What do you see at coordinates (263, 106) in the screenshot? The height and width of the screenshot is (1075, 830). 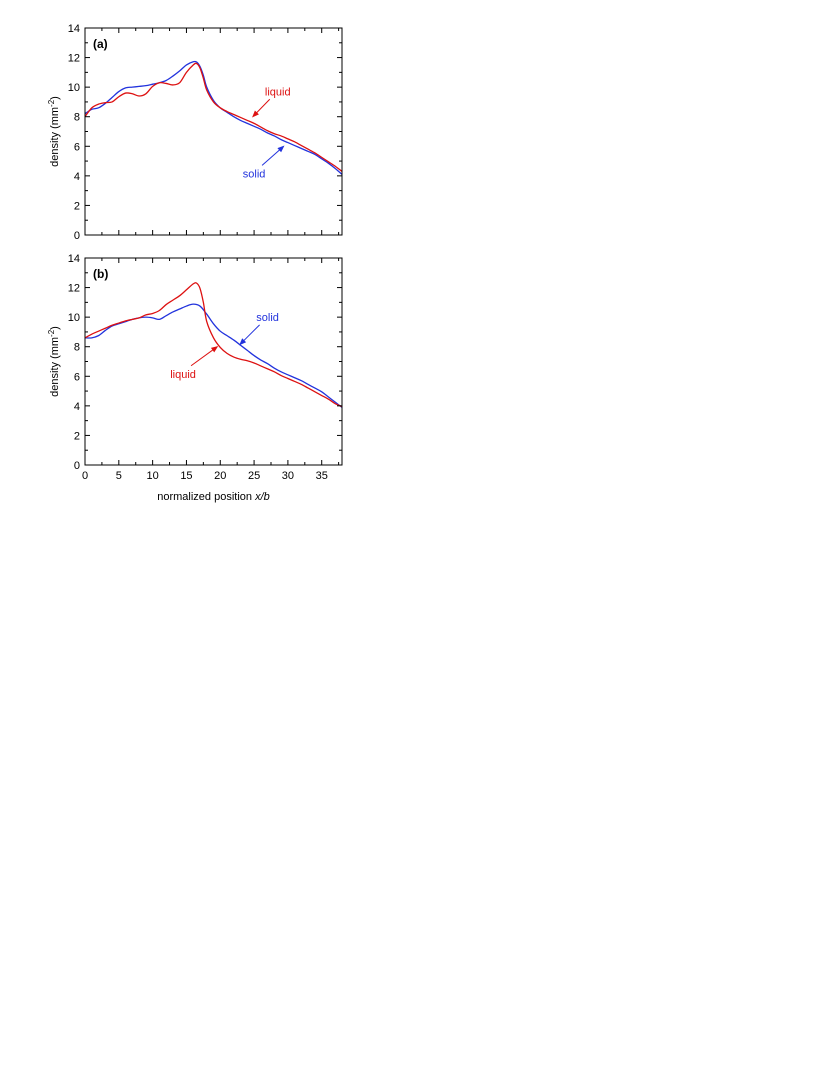 I see `annotation-arrow-liquid-a` at bounding box center [263, 106].